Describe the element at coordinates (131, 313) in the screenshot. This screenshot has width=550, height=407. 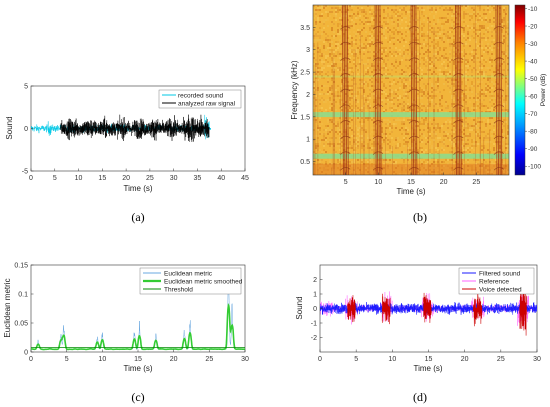
I see `ticks-c: 0 5 10 15 20 25 300.150.10.050` at that location.